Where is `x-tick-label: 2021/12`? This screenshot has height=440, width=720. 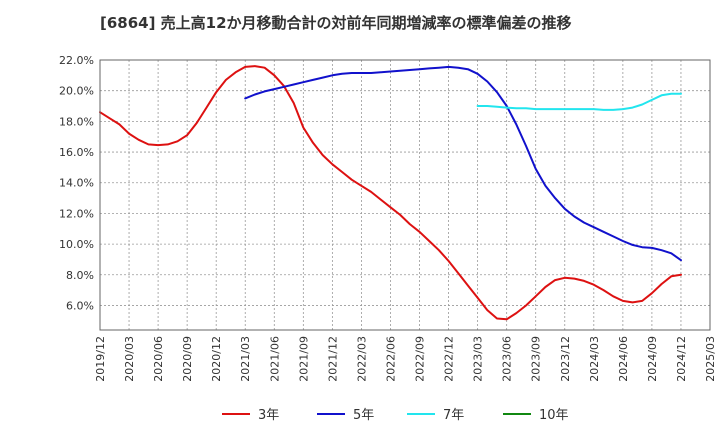 x-tick-label: 2021/12 is located at coordinates (332, 359).